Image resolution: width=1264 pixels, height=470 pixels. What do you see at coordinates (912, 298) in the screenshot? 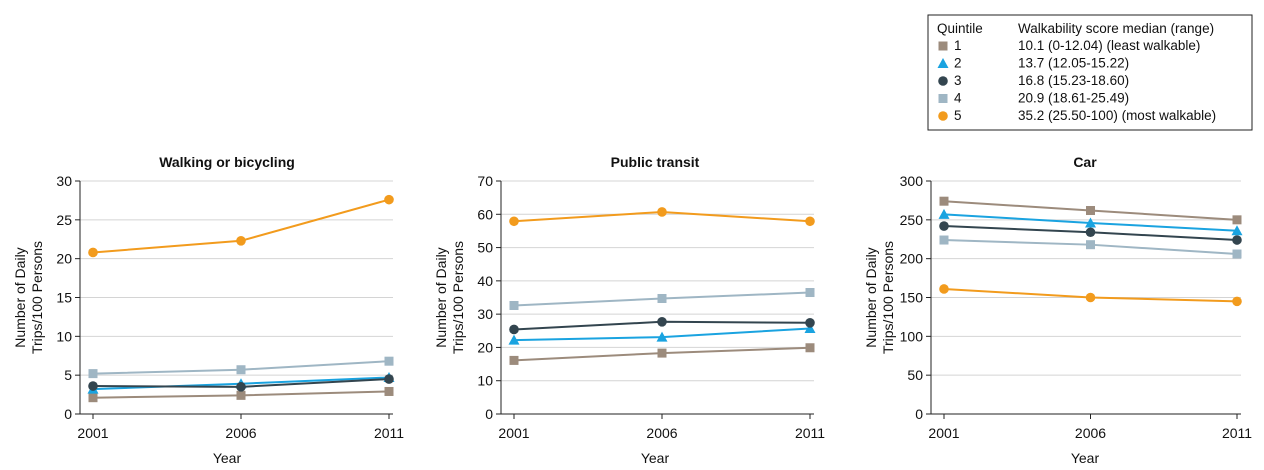
I see `y-tick-label: 150` at bounding box center [912, 298].